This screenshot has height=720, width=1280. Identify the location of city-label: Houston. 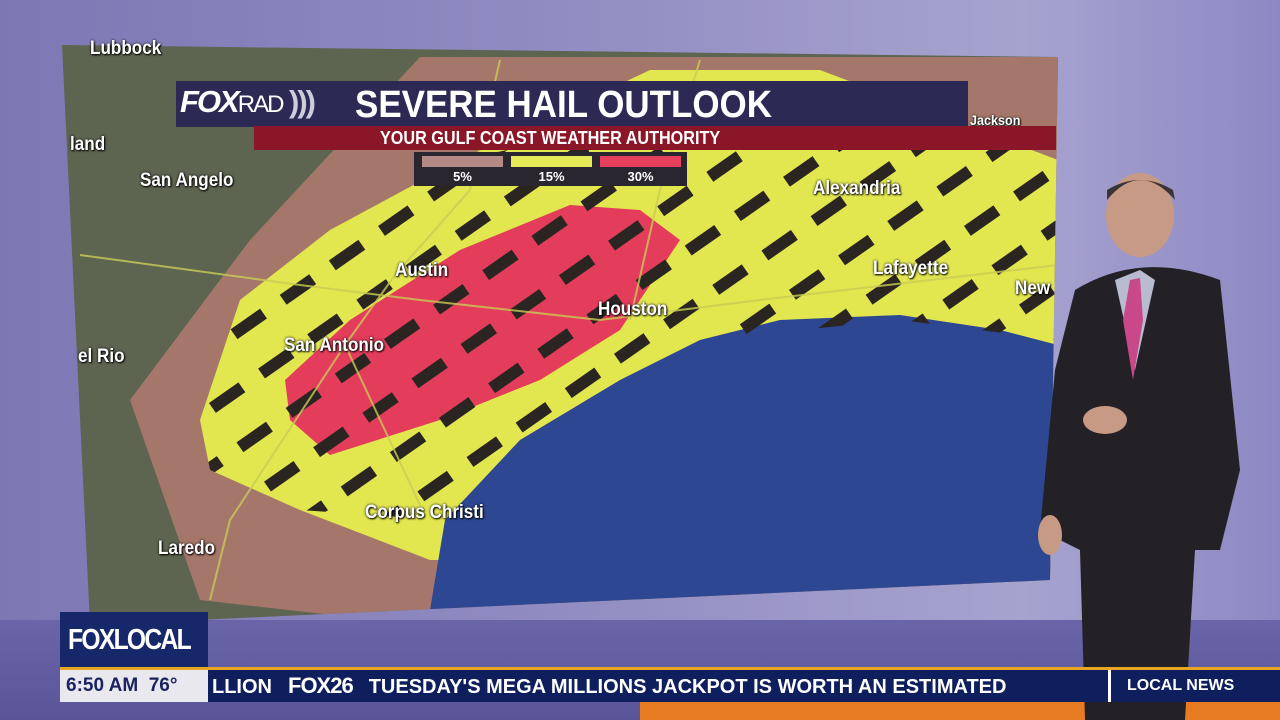
(633, 309).